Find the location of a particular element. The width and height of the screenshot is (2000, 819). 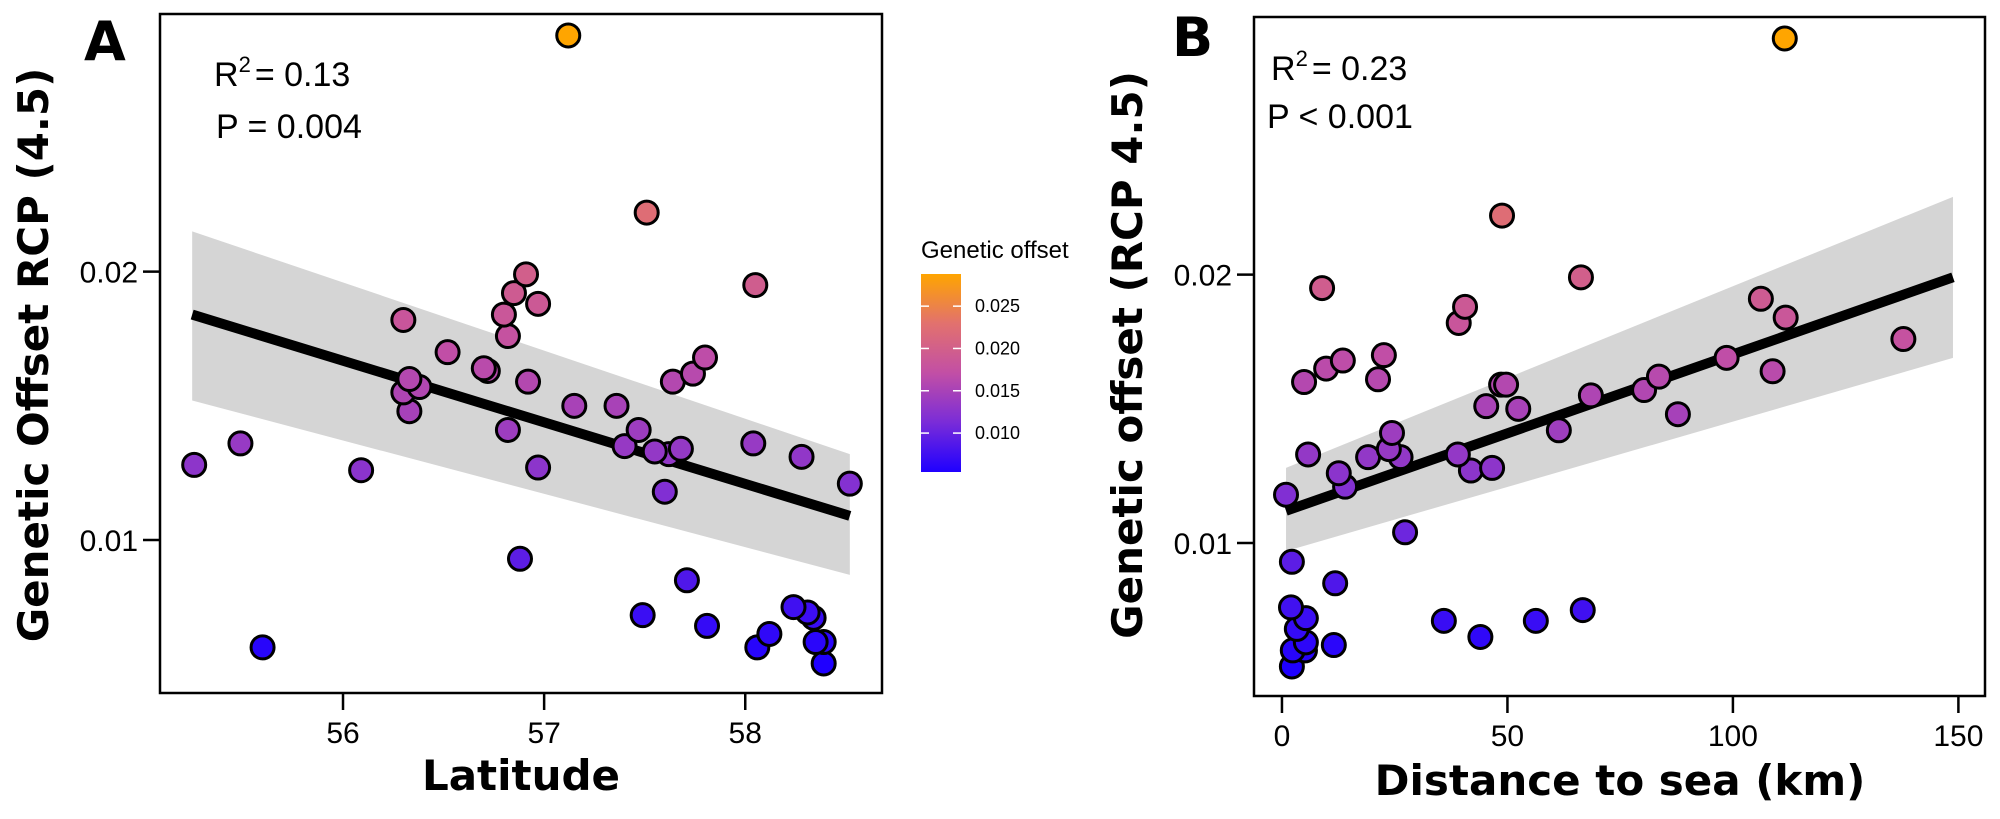

panel-b-r2-label: R2 = 0.23 is located at coordinates (1339, 67).